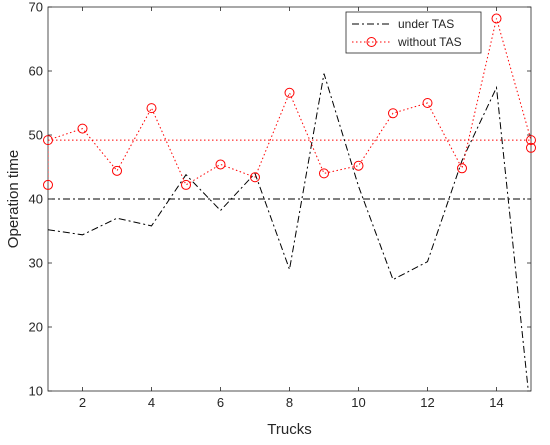 The width and height of the screenshot is (550, 445). What do you see at coordinates (426, 24) in the screenshot?
I see `legend-label-under-tas: under TAS` at bounding box center [426, 24].